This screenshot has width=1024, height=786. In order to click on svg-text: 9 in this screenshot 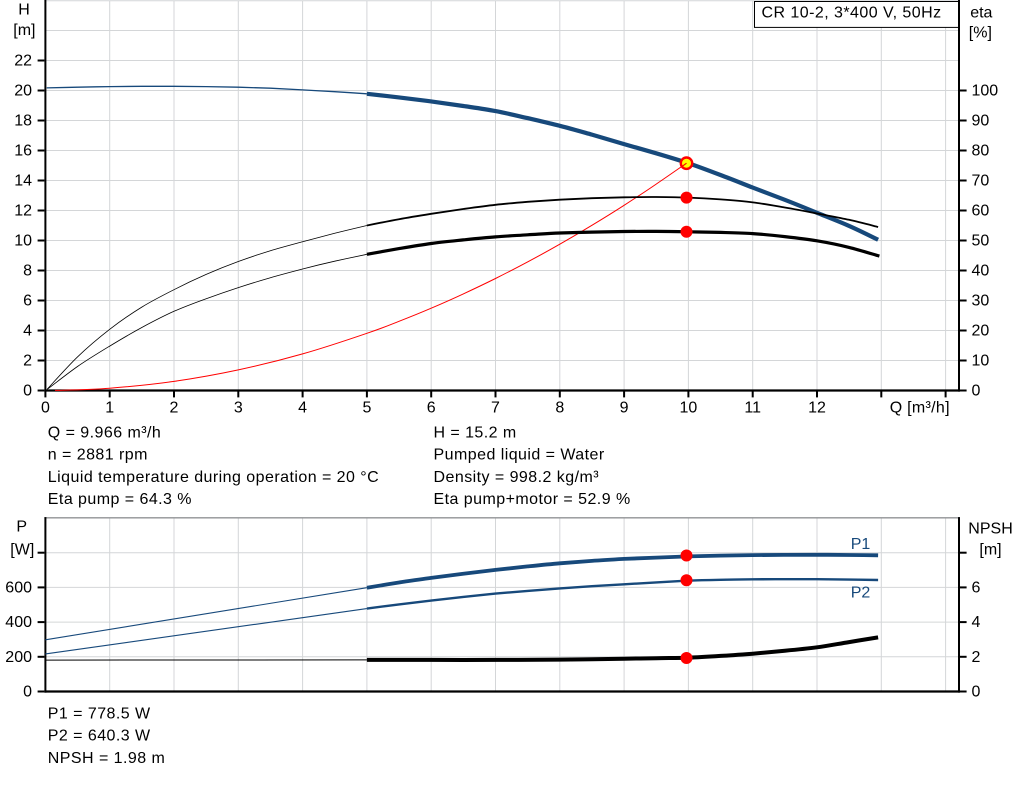, I will do `click(624, 408)`.